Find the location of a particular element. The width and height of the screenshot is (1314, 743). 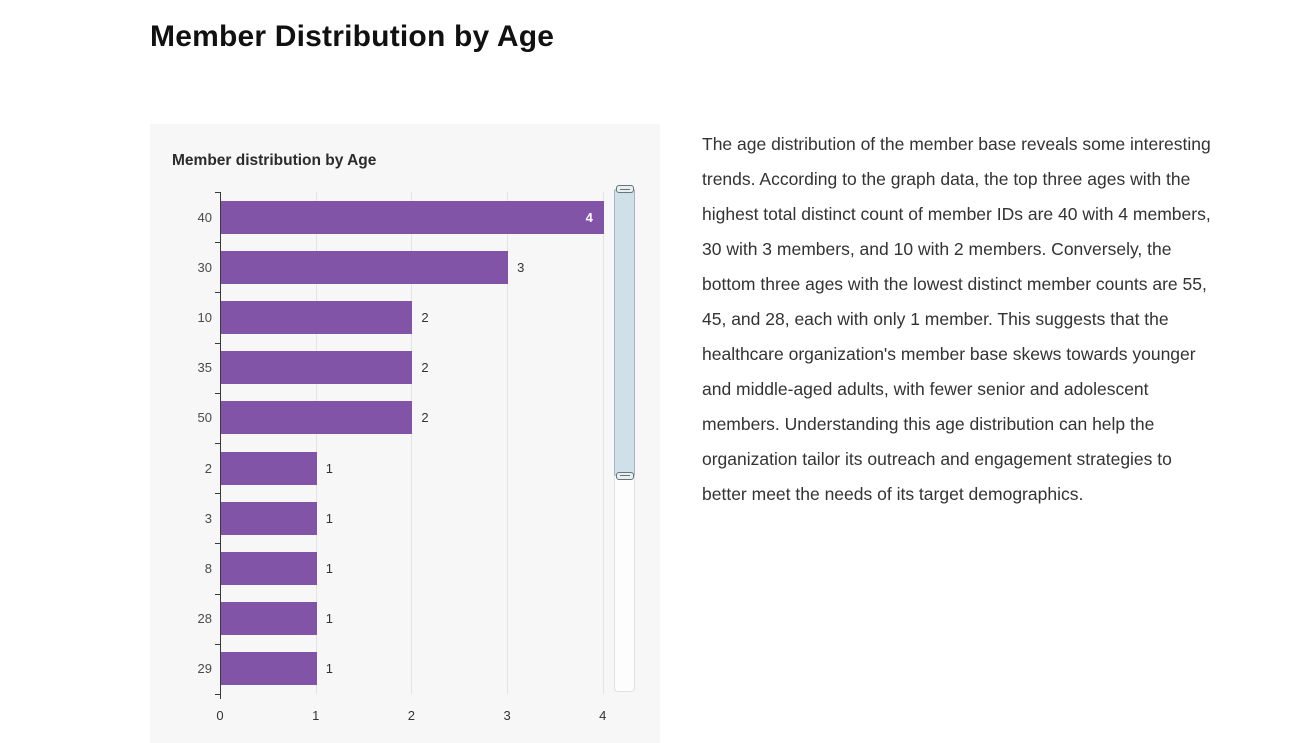

page-title: Member Distribution by Age is located at coordinates (352, 36).